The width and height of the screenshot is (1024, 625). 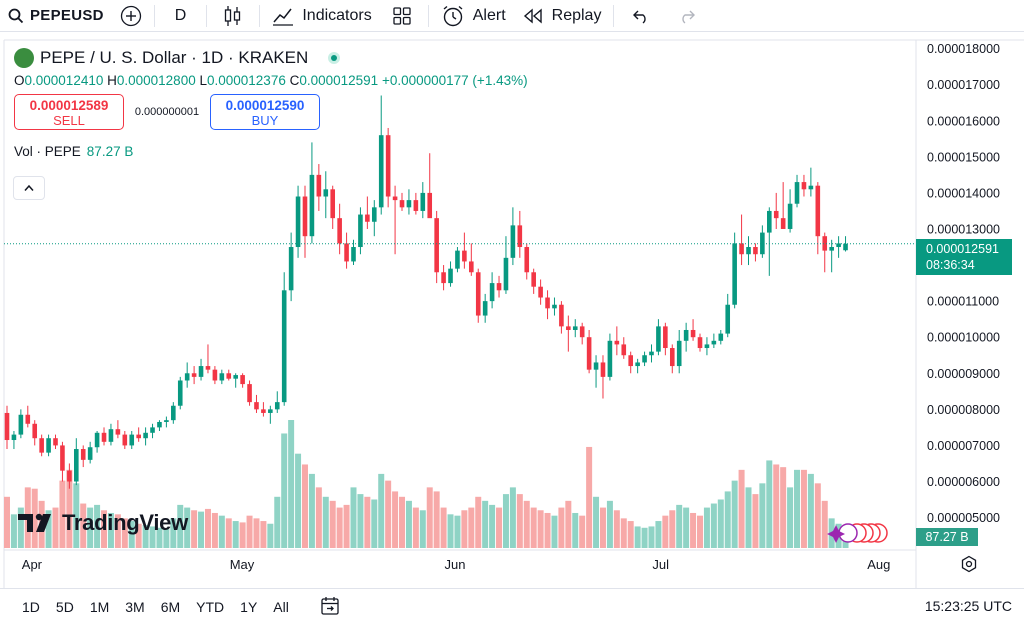 I want to click on collapse-legend-button, so click(x=29, y=188).